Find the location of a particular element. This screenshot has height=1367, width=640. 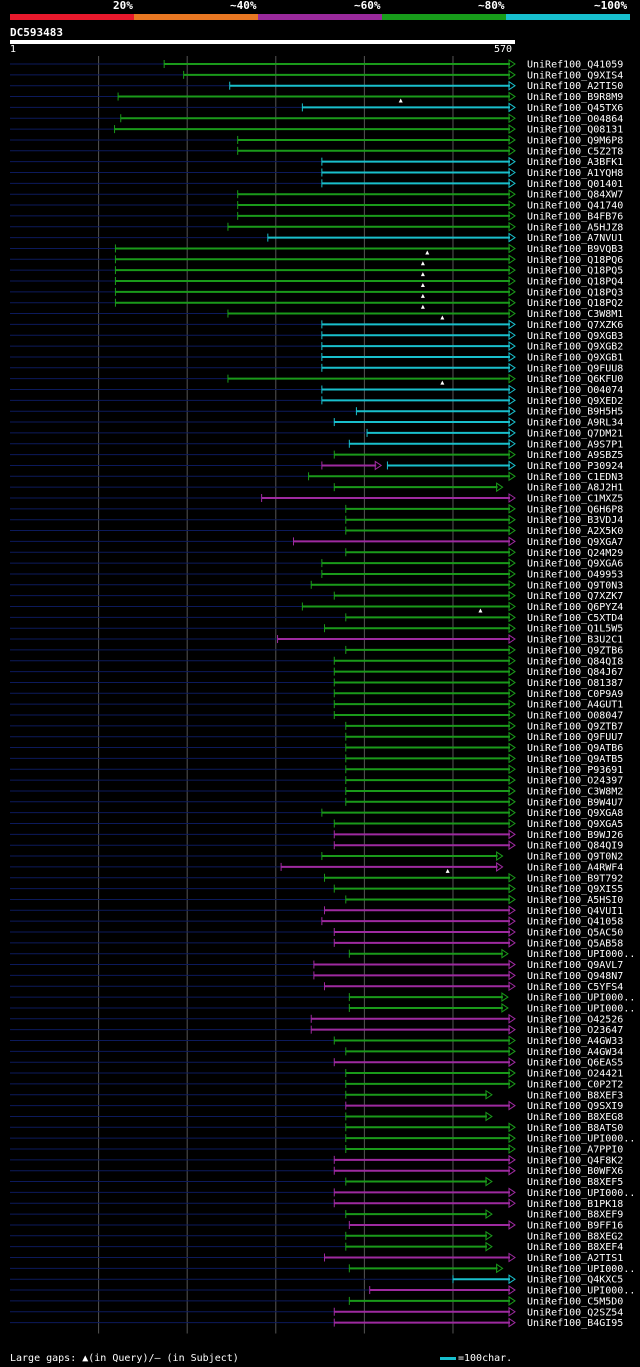

hit-label: UniRef100_A2TIS0 is located at coordinates (575, 86).